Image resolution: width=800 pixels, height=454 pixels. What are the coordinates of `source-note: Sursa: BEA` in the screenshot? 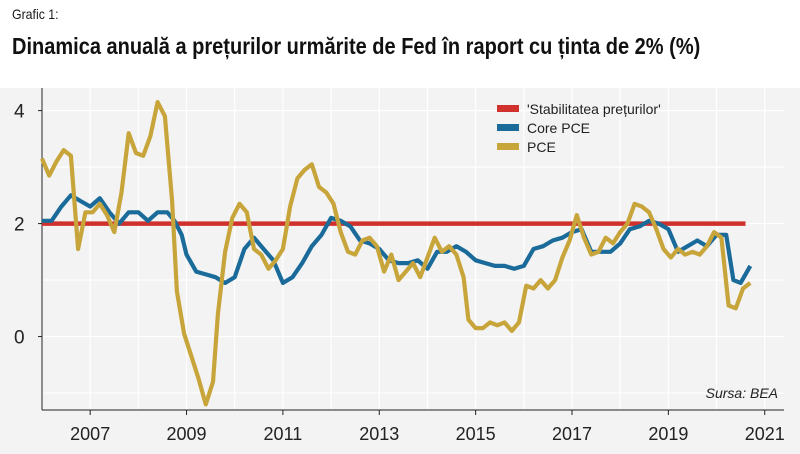 It's located at (742, 393).